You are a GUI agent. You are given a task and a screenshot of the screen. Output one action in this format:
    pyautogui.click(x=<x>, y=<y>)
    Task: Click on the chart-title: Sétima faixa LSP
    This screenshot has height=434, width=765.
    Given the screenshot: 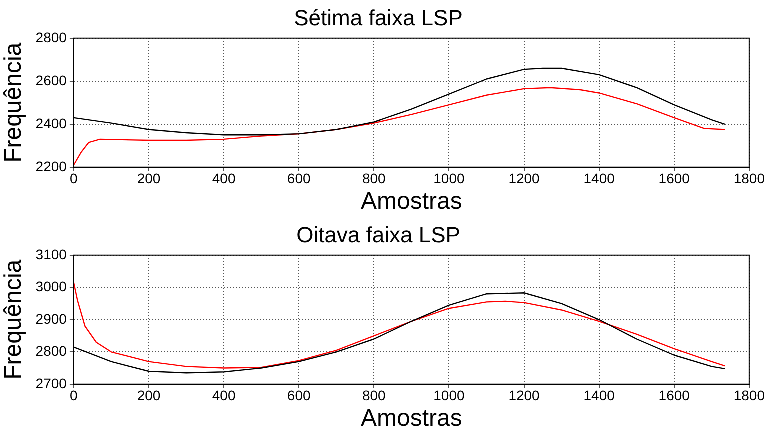 What is the action you would take?
    pyautogui.click(x=378, y=17)
    